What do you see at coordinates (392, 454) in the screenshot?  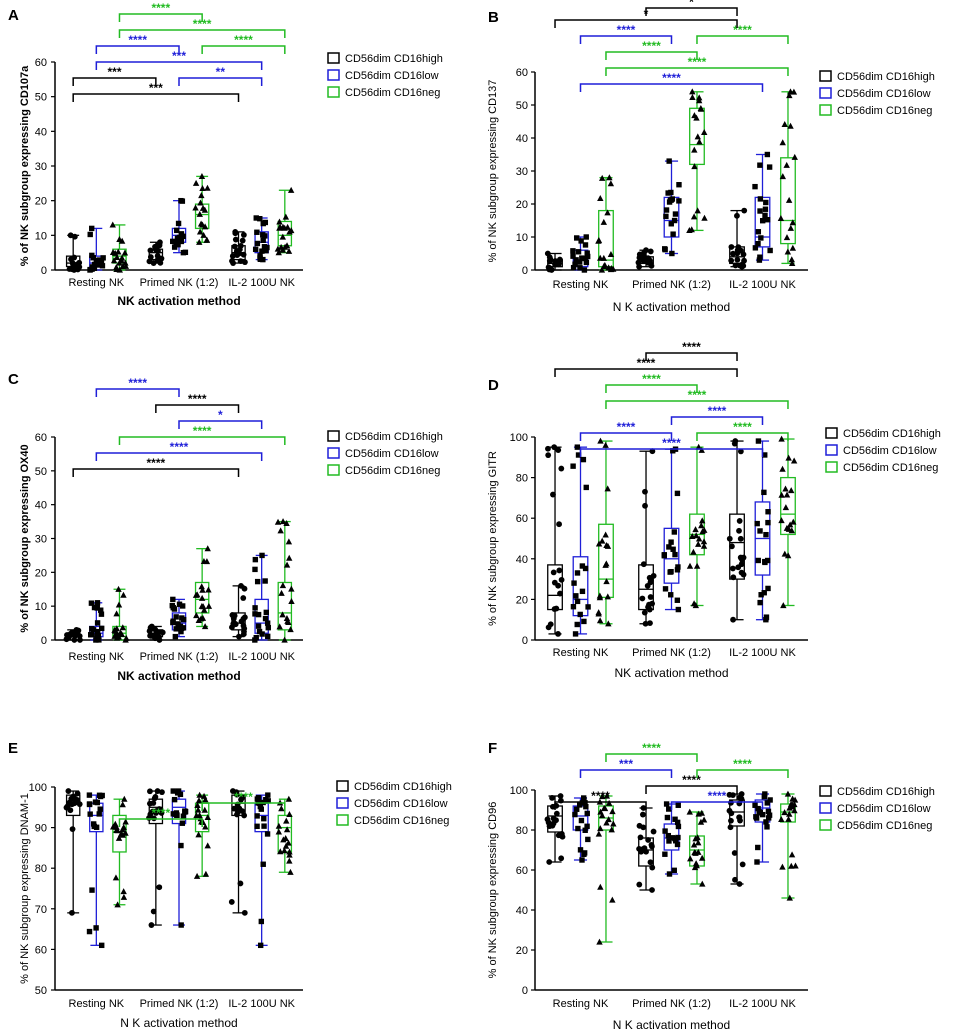 I see `legend-label: CD56dim CD16low` at bounding box center [392, 454].